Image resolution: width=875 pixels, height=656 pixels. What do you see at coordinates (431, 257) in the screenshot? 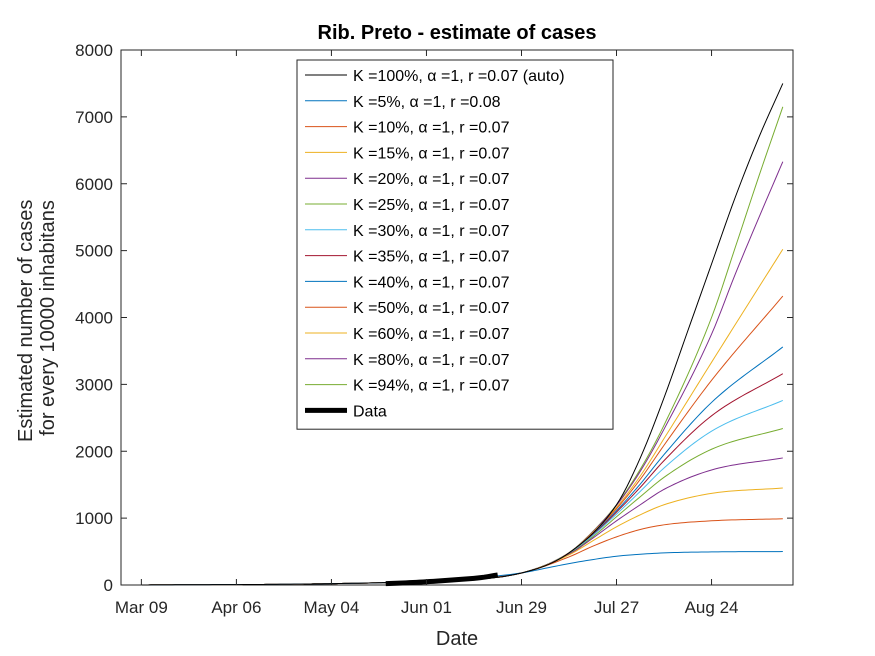
I see `legend-entry: K =35%, α =1, r =0.07` at bounding box center [431, 257].